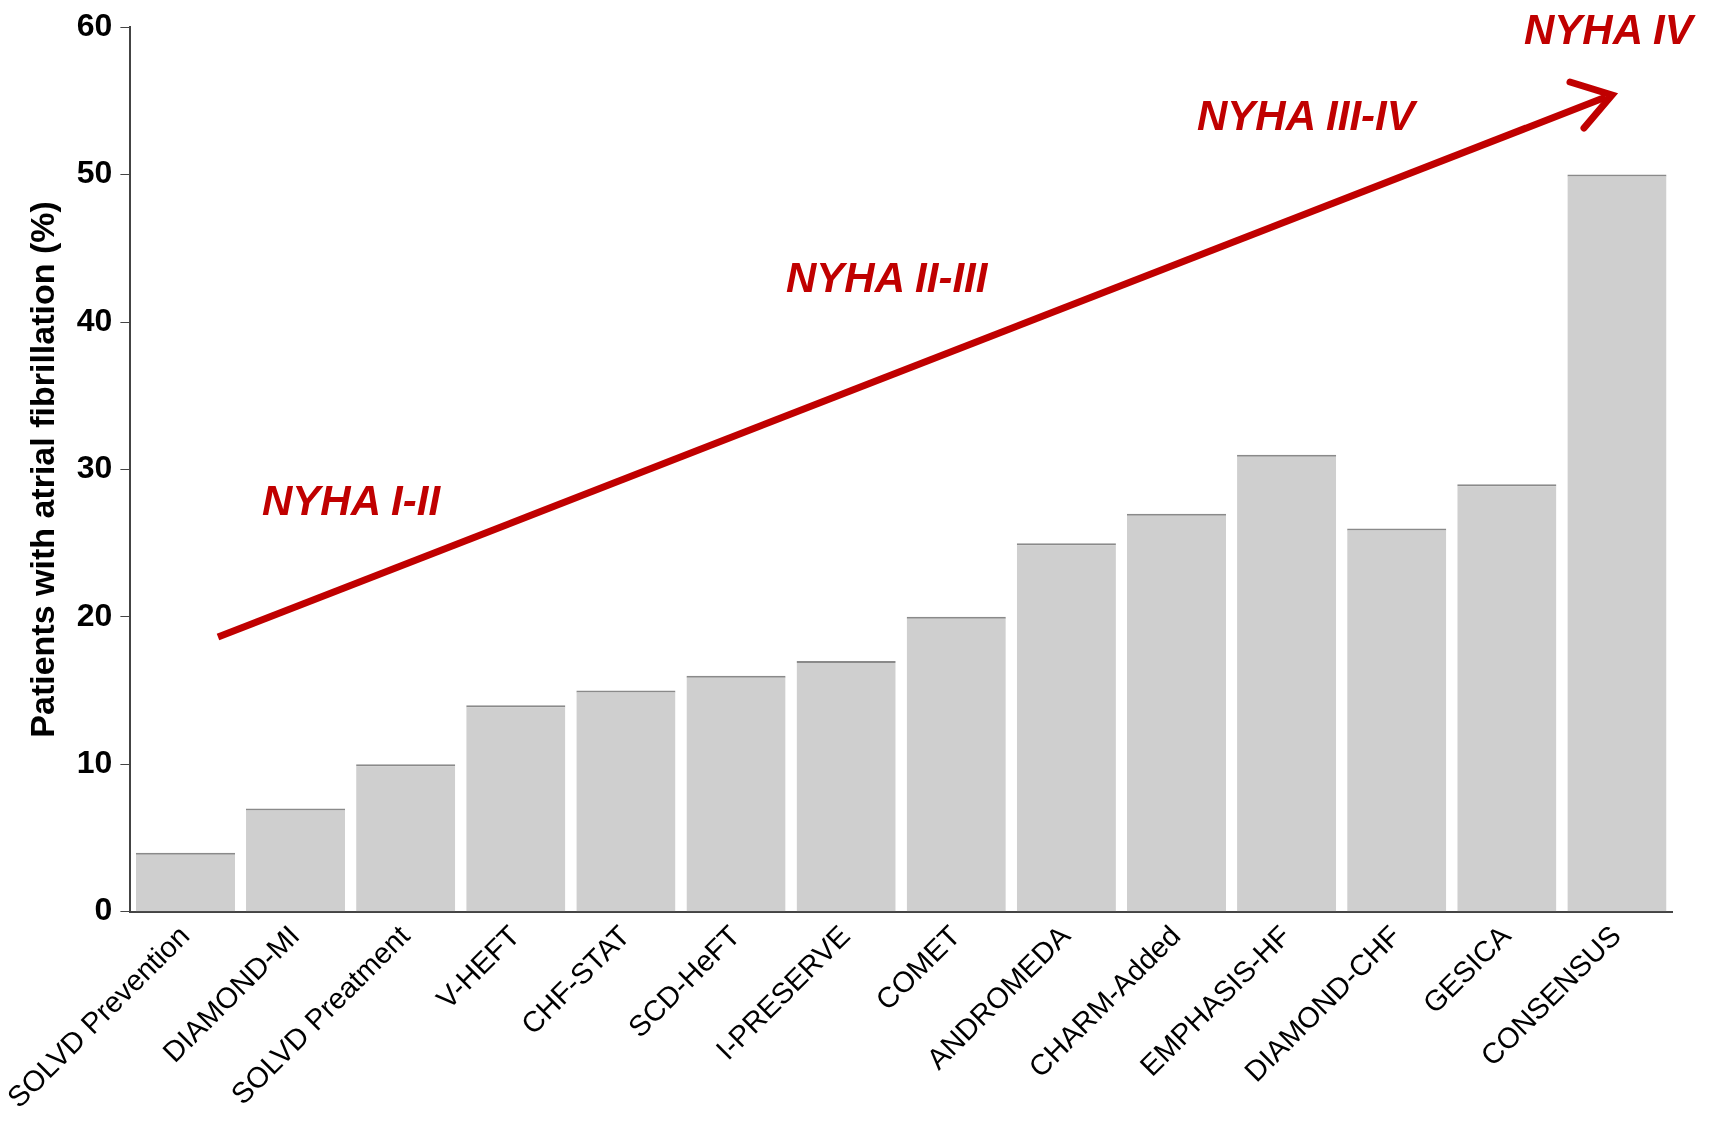  I want to click on annotation: NYHA II-III, so click(887, 278).